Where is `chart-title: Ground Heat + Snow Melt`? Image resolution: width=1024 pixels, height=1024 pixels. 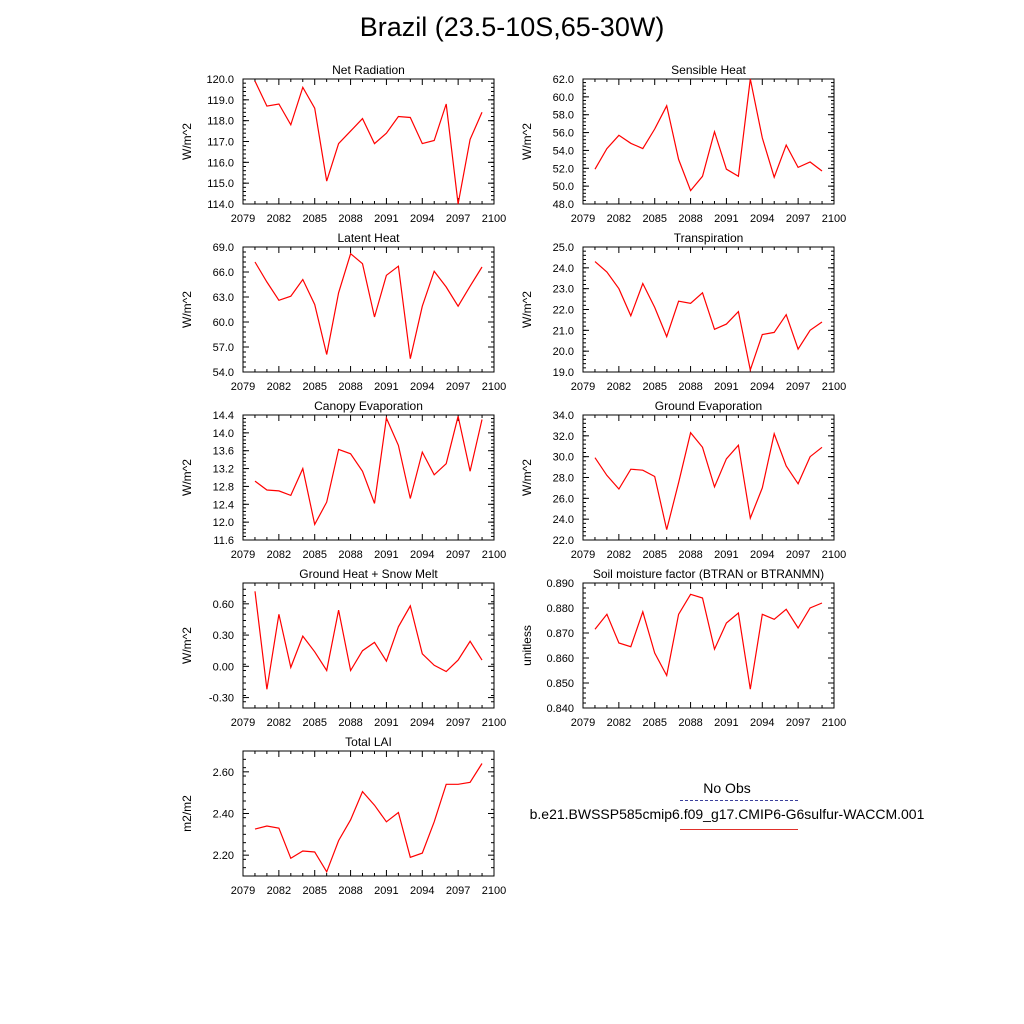
chart-title: Ground Heat + Snow Melt is located at coordinates (368, 574).